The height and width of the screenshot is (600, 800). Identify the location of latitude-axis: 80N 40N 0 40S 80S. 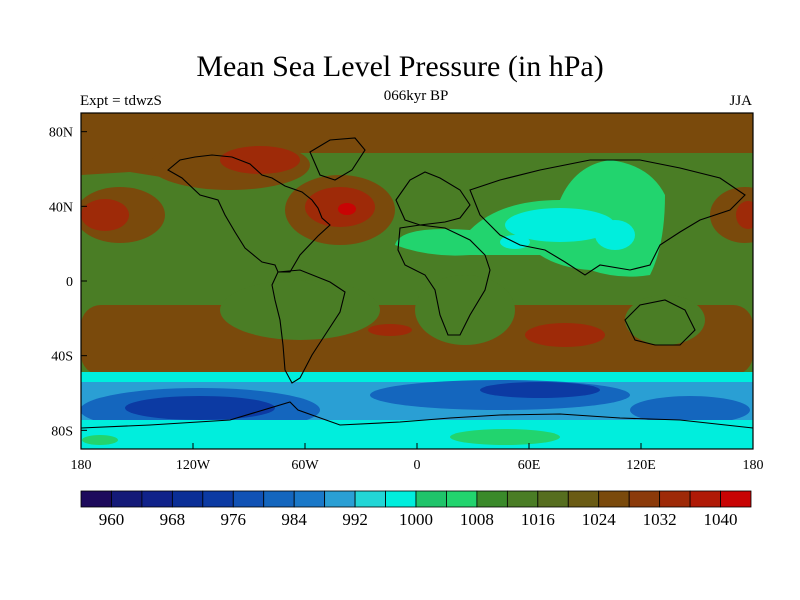
(68, 282).